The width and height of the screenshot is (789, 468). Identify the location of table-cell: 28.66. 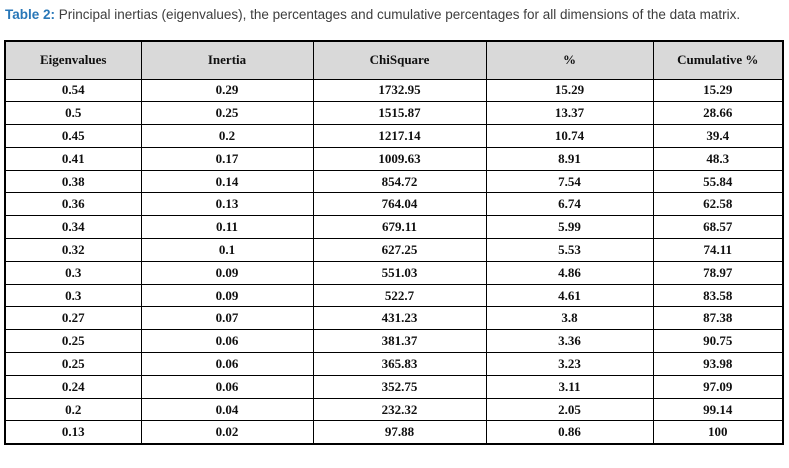
(718, 113).